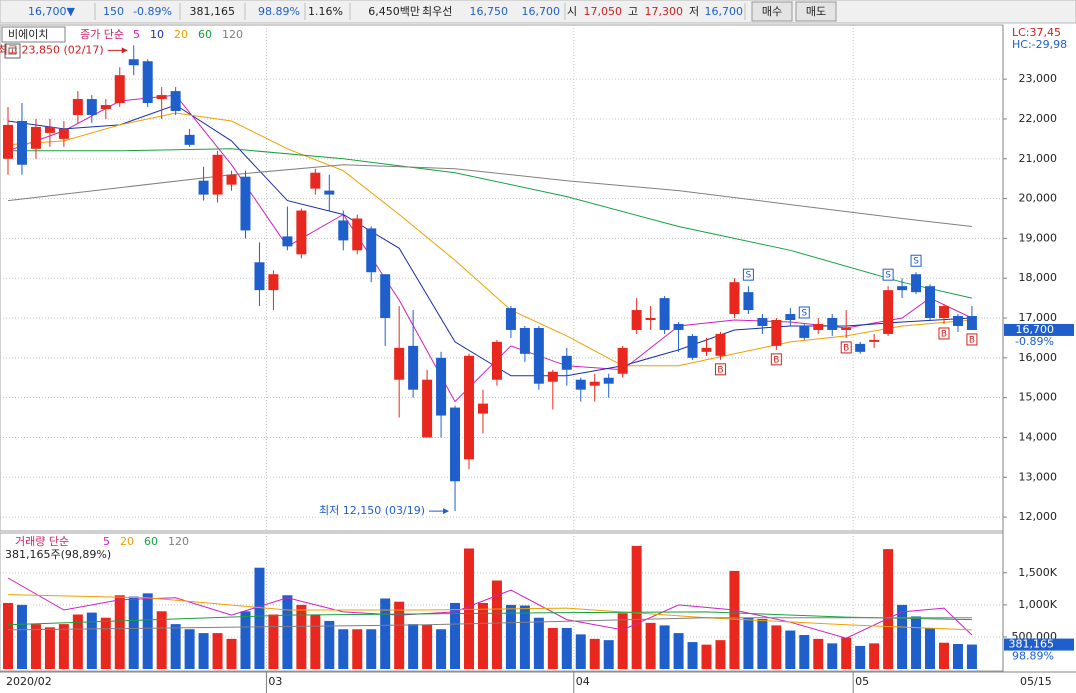  I want to click on legend-entry: 20, so click(181, 34).